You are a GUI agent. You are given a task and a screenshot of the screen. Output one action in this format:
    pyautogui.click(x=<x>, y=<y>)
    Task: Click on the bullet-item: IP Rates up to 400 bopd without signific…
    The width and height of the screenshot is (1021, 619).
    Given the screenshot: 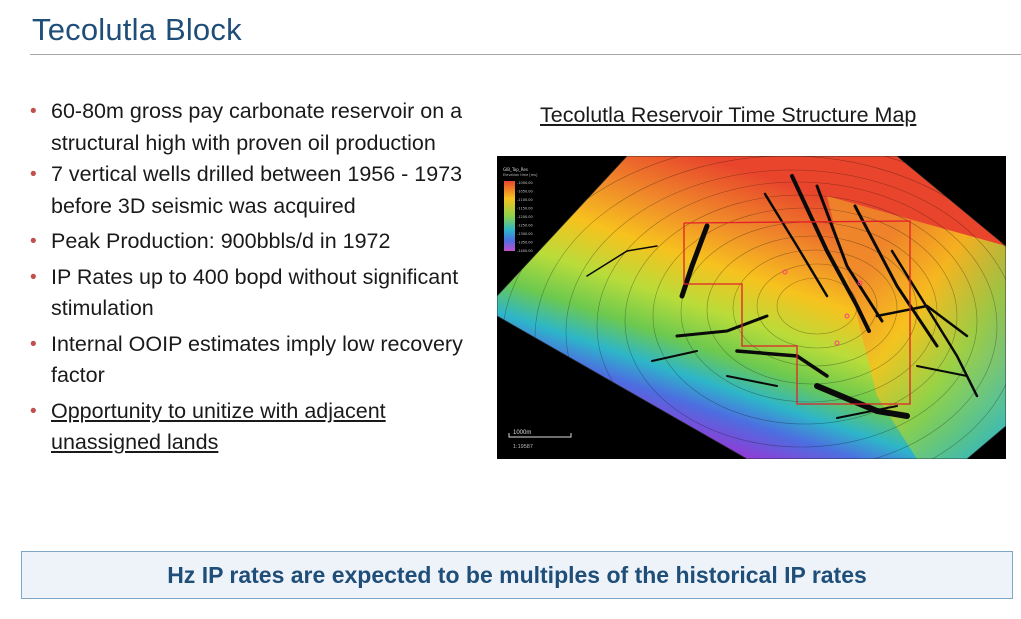 What is the action you would take?
    pyautogui.click(x=250, y=293)
    